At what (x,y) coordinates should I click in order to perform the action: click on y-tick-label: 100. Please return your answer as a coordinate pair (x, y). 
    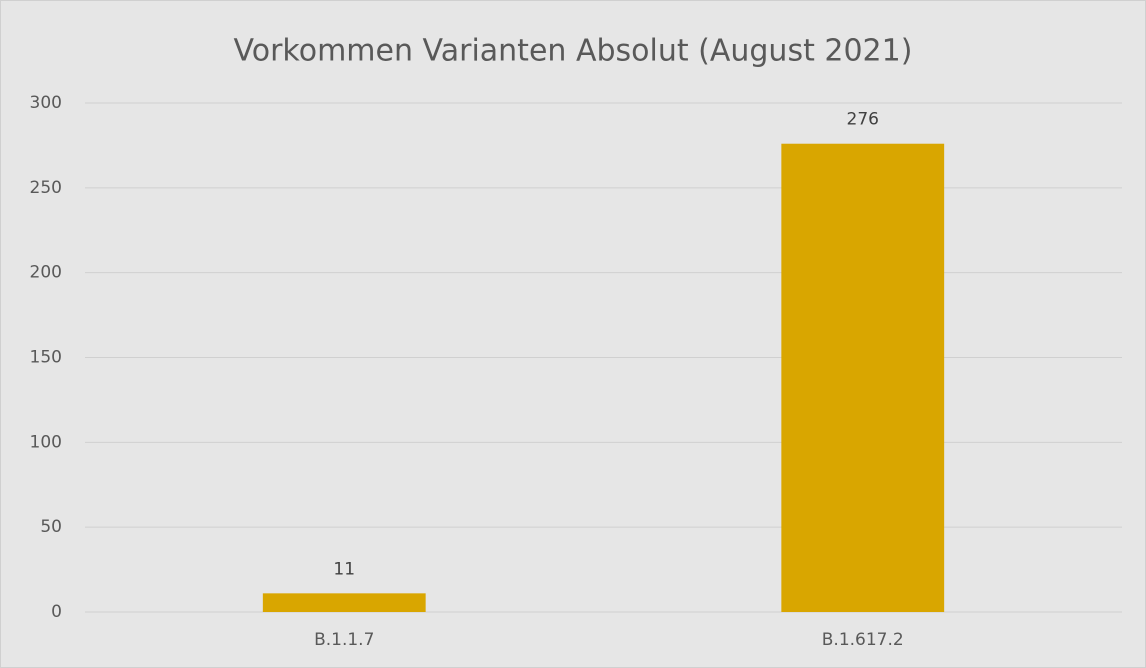
    Looking at the image, I should click on (46, 442).